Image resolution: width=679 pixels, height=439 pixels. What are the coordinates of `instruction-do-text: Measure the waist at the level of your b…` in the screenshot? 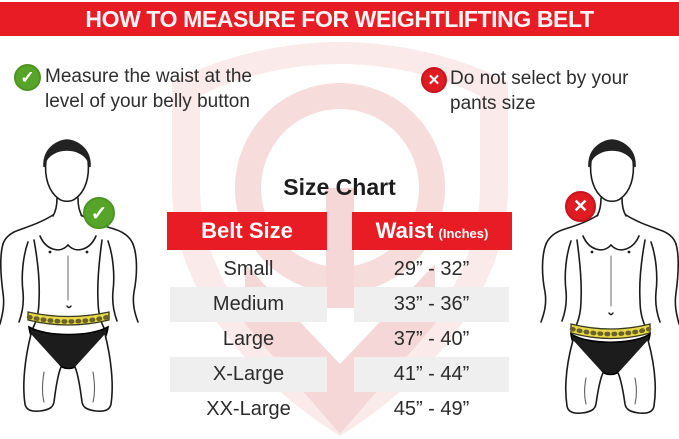 It's located at (148, 89).